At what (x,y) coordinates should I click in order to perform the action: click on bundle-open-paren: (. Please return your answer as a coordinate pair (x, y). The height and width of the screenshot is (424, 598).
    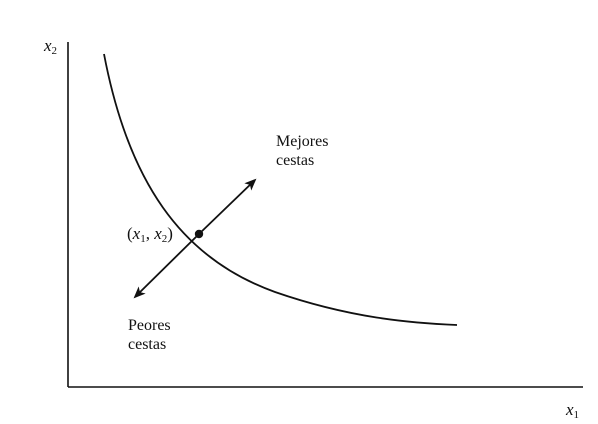
    Looking at the image, I should click on (130, 233).